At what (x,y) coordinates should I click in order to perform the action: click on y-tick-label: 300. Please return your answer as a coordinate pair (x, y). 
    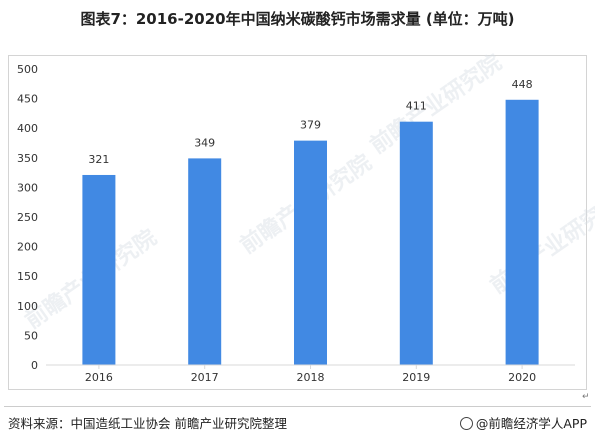
    Looking at the image, I should click on (27, 187).